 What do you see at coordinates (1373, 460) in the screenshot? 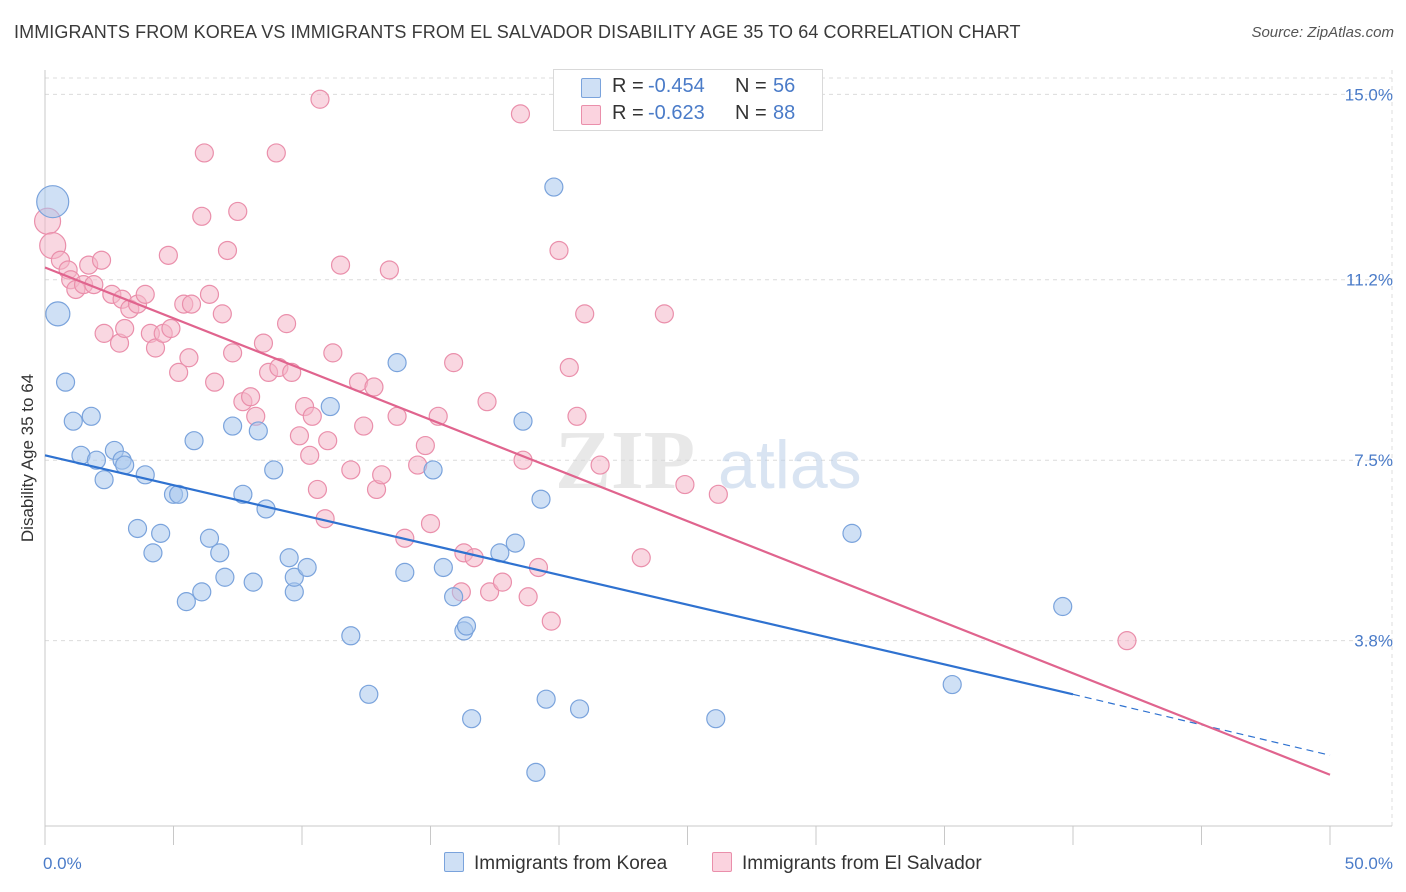
I see `y-tick-label: 7.5%` at bounding box center [1373, 460].